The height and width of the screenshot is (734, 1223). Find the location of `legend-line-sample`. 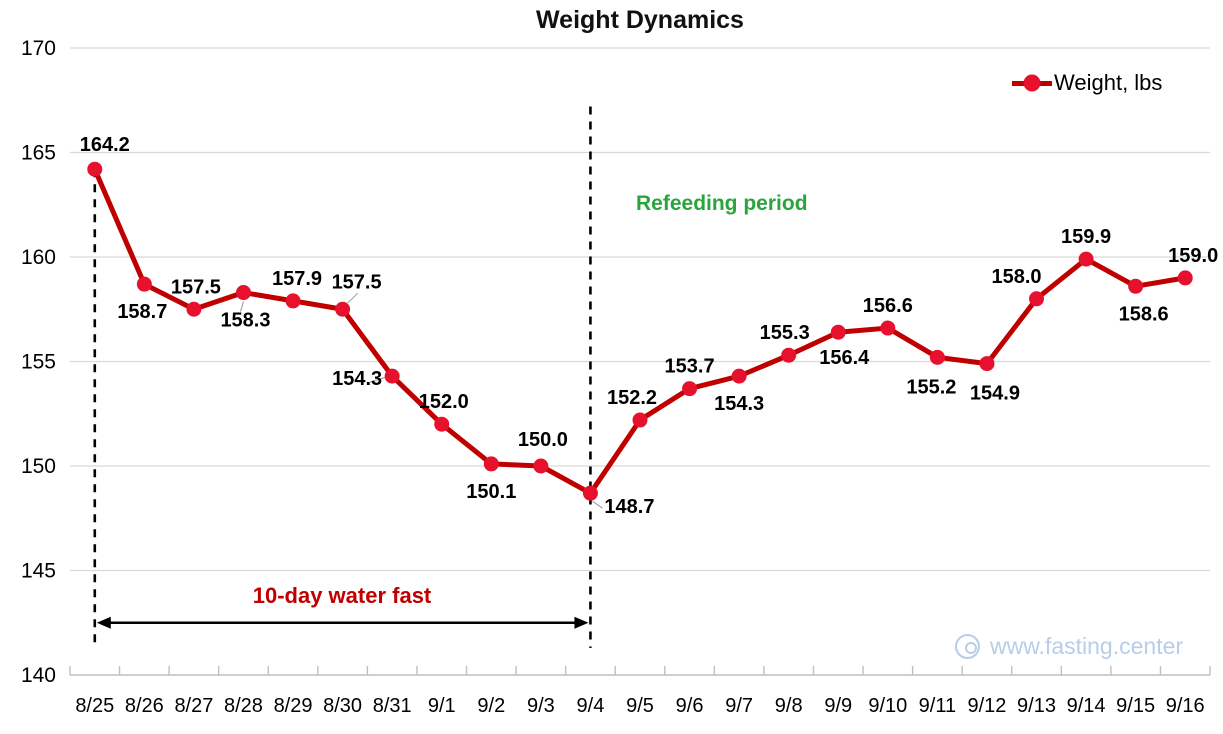

legend-line-sample is located at coordinates (1032, 83).